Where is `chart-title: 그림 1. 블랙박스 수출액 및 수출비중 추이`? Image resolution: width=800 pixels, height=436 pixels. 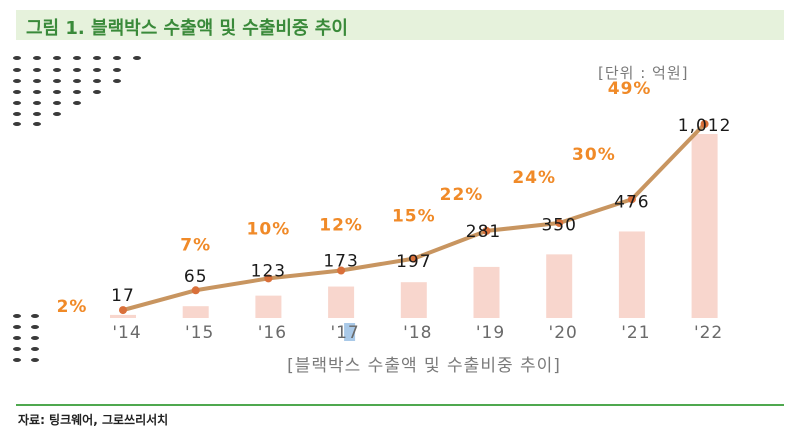 chart-title: 그림 1. 블랙박스 수출액 및 수출비중 추이 is located at coordinates (187, 28).